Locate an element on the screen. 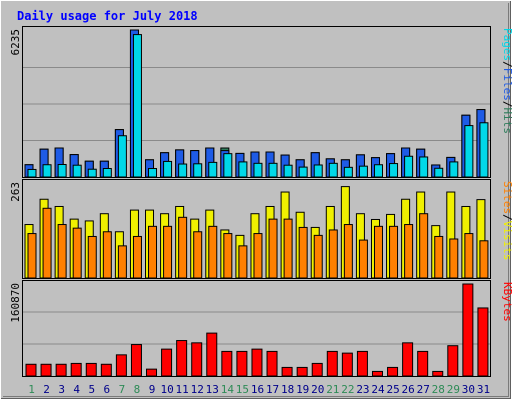  x-tick-label: 26 is located at coordinates (408, 389).